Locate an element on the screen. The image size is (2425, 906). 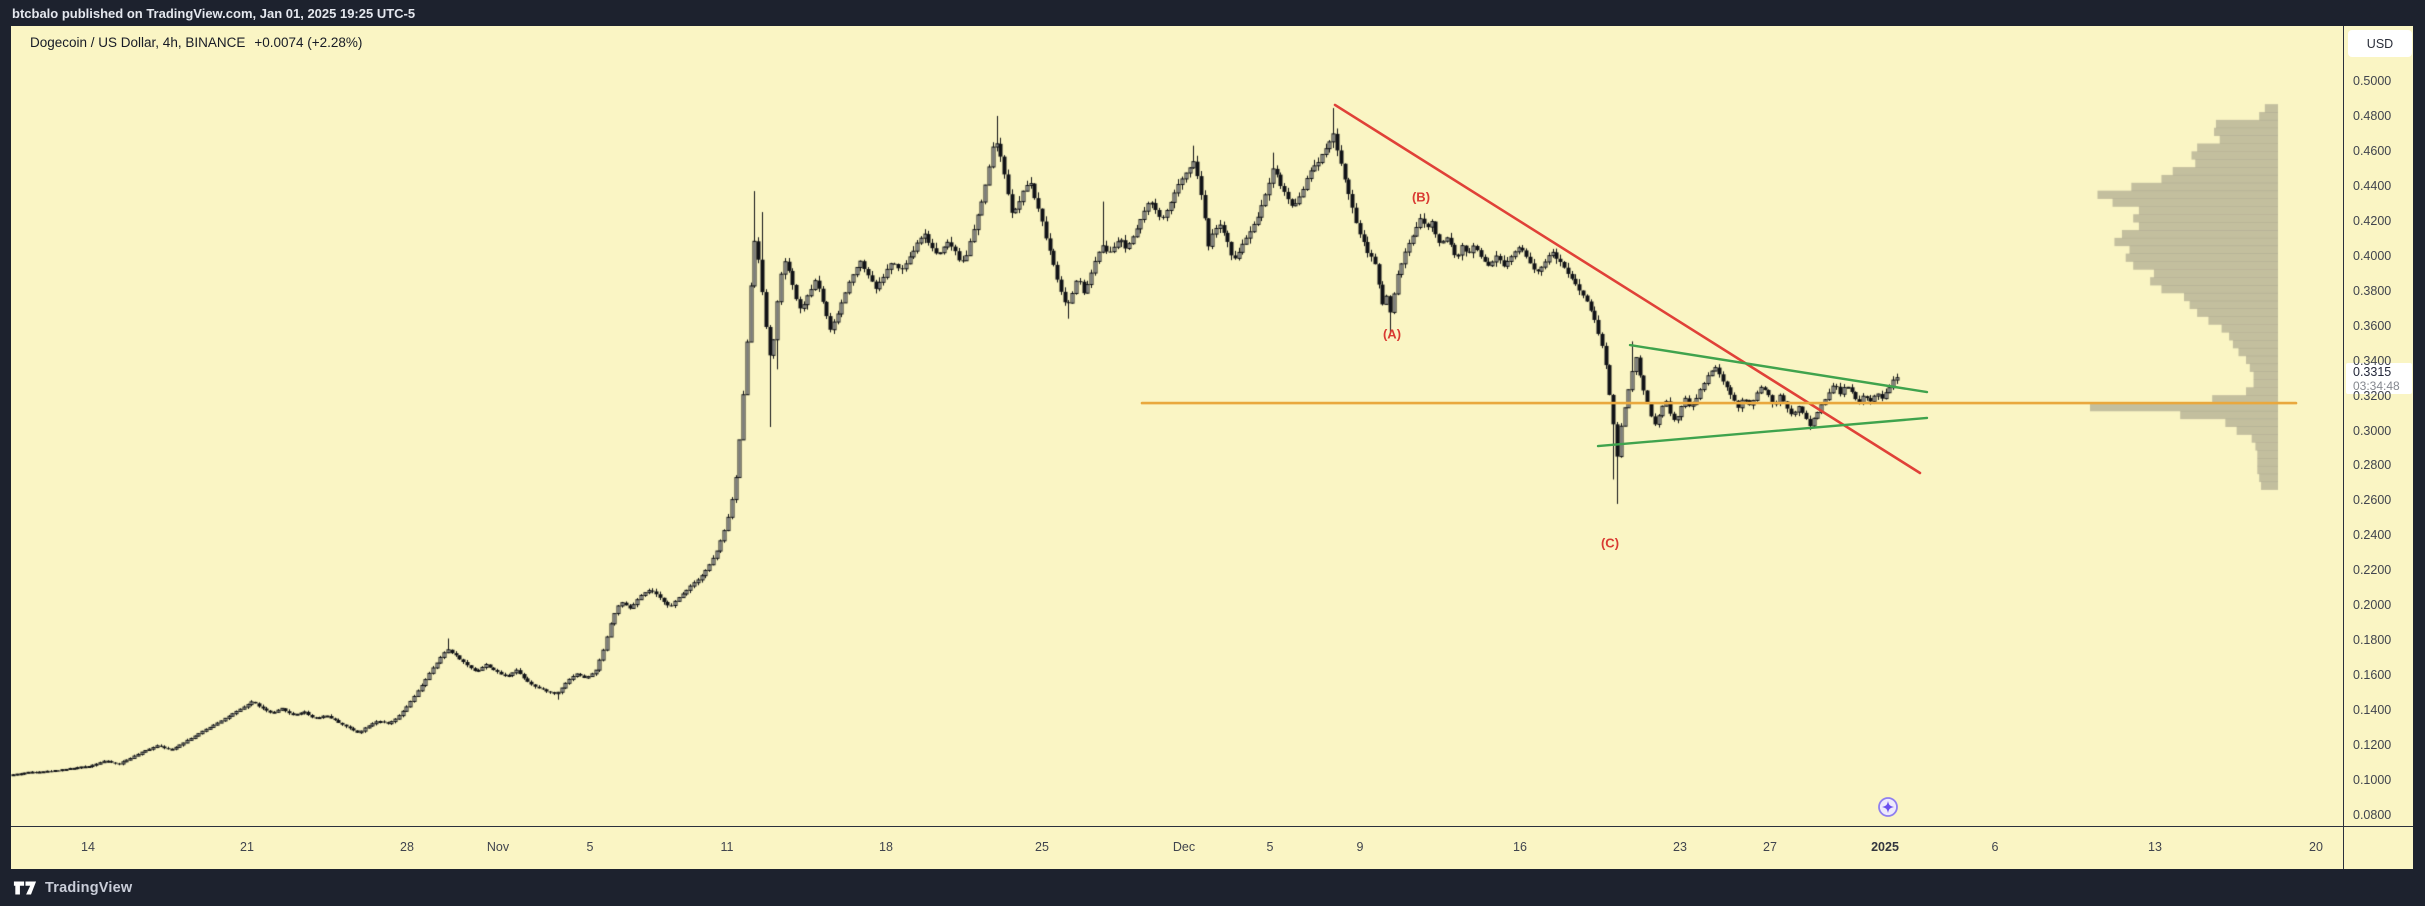
time-tick-label: Nov is located at coordinates (498, 847).